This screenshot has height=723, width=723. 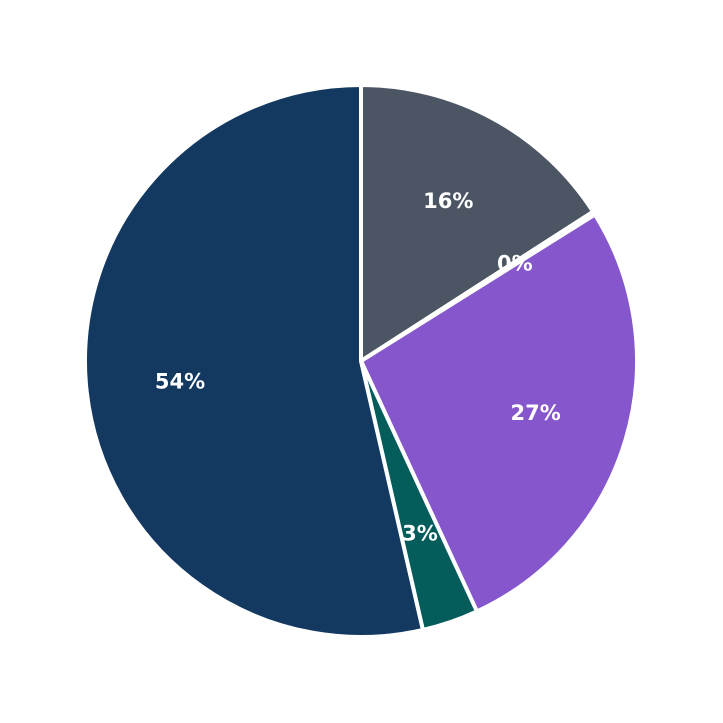 I want to click on slice-percent-label: 54%, so click(x=180, y=382).